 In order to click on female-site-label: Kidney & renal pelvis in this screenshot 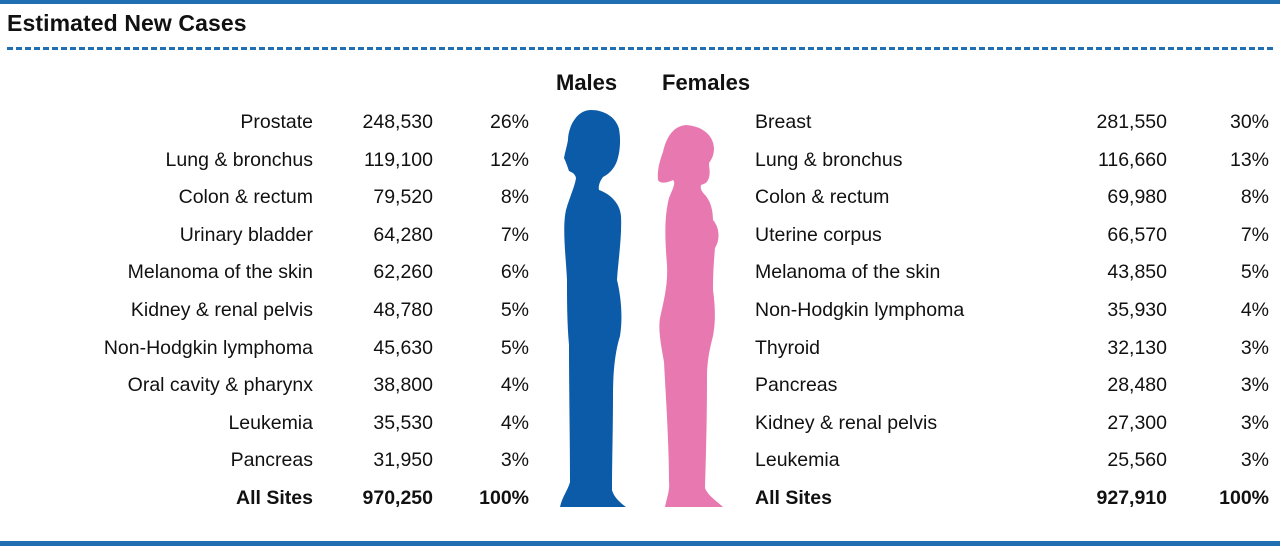, I will do `click(846, 423)`.